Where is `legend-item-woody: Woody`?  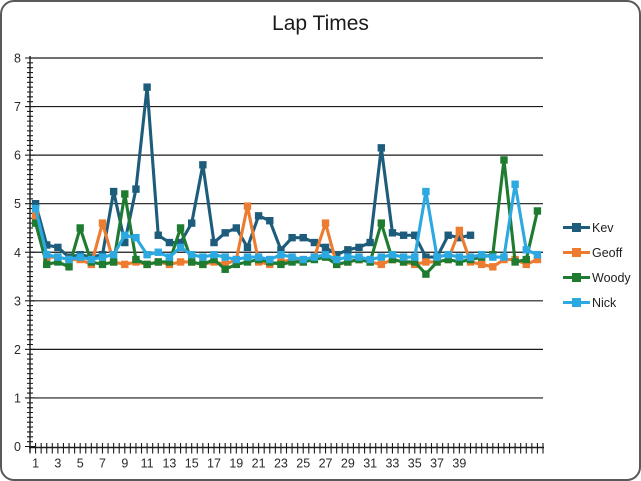 legend-item-woody: Woody is located at coordinates (597, 277).